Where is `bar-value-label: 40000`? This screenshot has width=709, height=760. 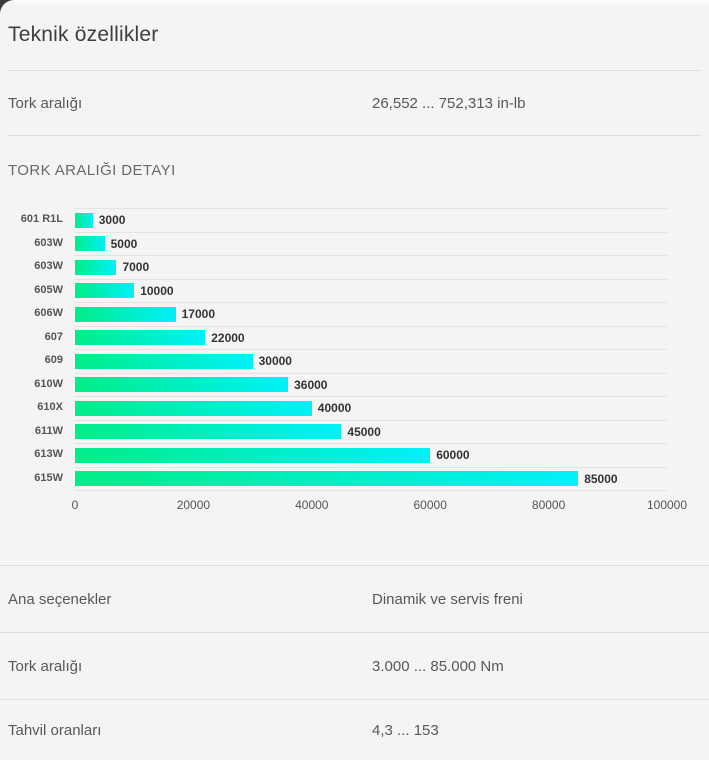
bar-value-label: 40000 is located at coordinates (334, 408).